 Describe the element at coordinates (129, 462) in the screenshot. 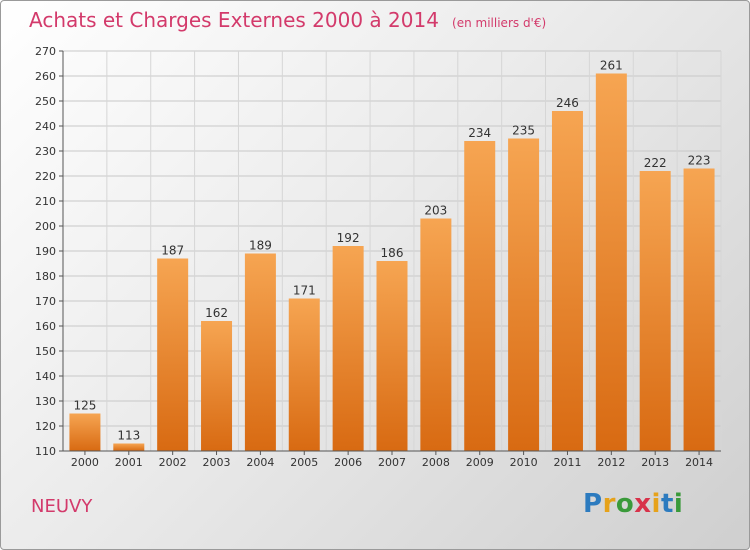

I see `x-tick-label: 2001` at that location.